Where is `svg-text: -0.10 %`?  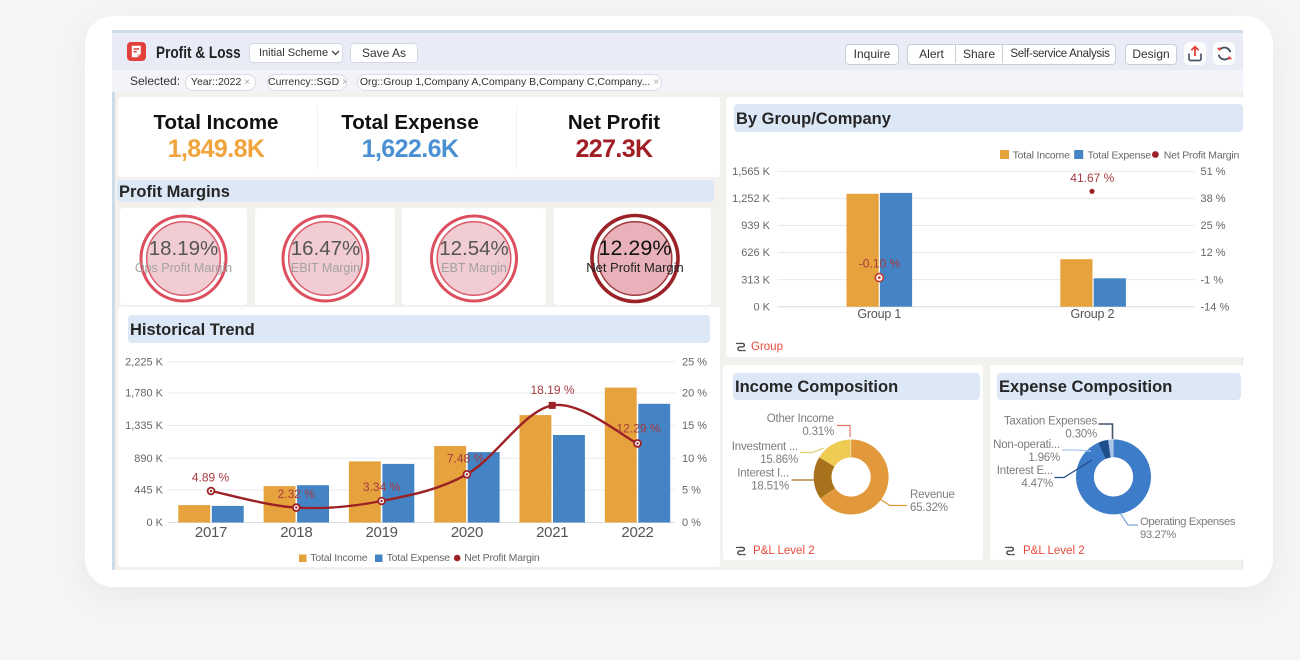 svg-text: -0.10 % is located at coordinates (880, 264).